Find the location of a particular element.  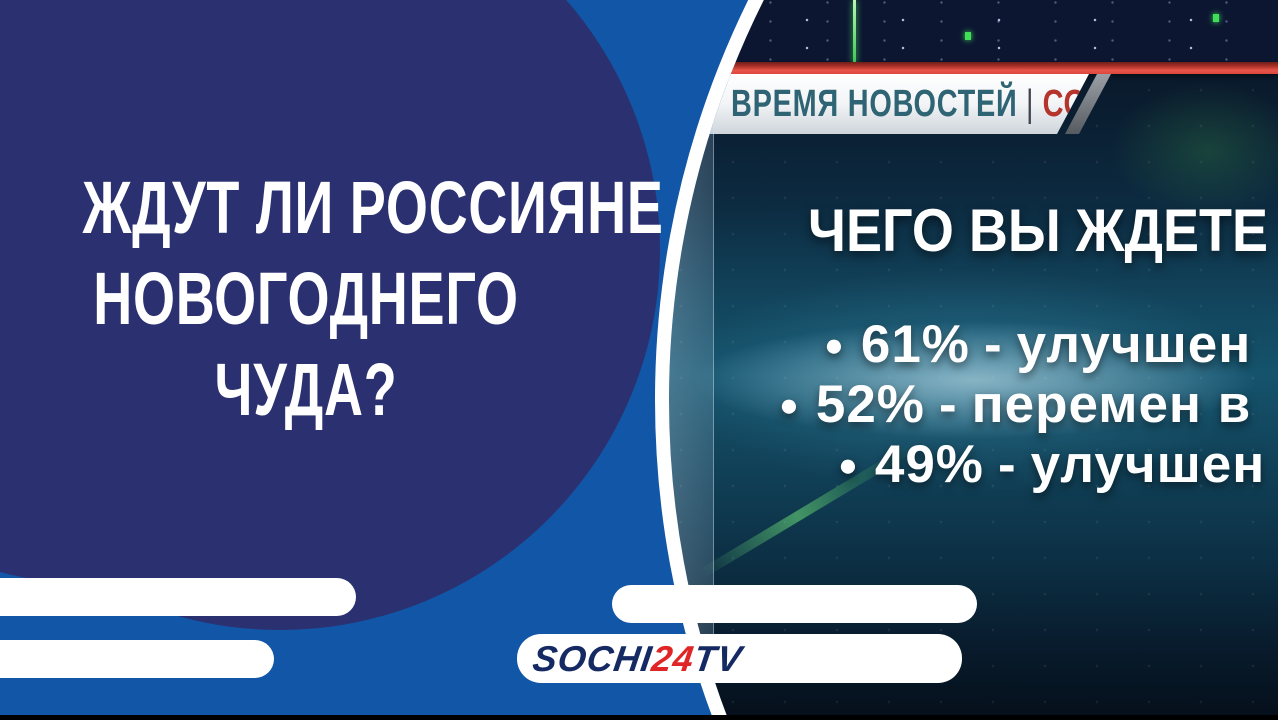

poll-item: ● 61% - улучшен is located at coordinates (1037, 348).